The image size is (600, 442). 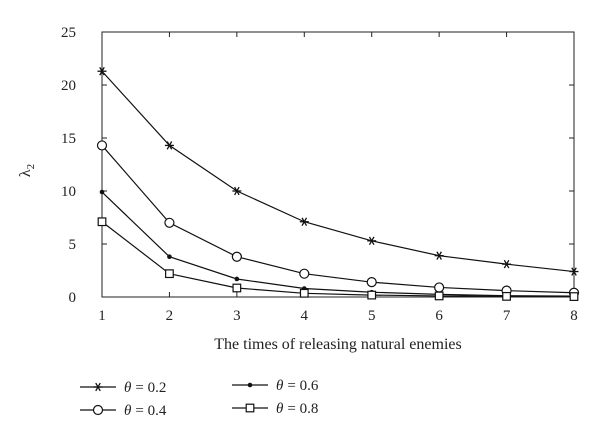 What do you see at coordinates (302, 386) in the screenshot?
I see `legend-value: = 0.6` at bounding box center [302, 386].